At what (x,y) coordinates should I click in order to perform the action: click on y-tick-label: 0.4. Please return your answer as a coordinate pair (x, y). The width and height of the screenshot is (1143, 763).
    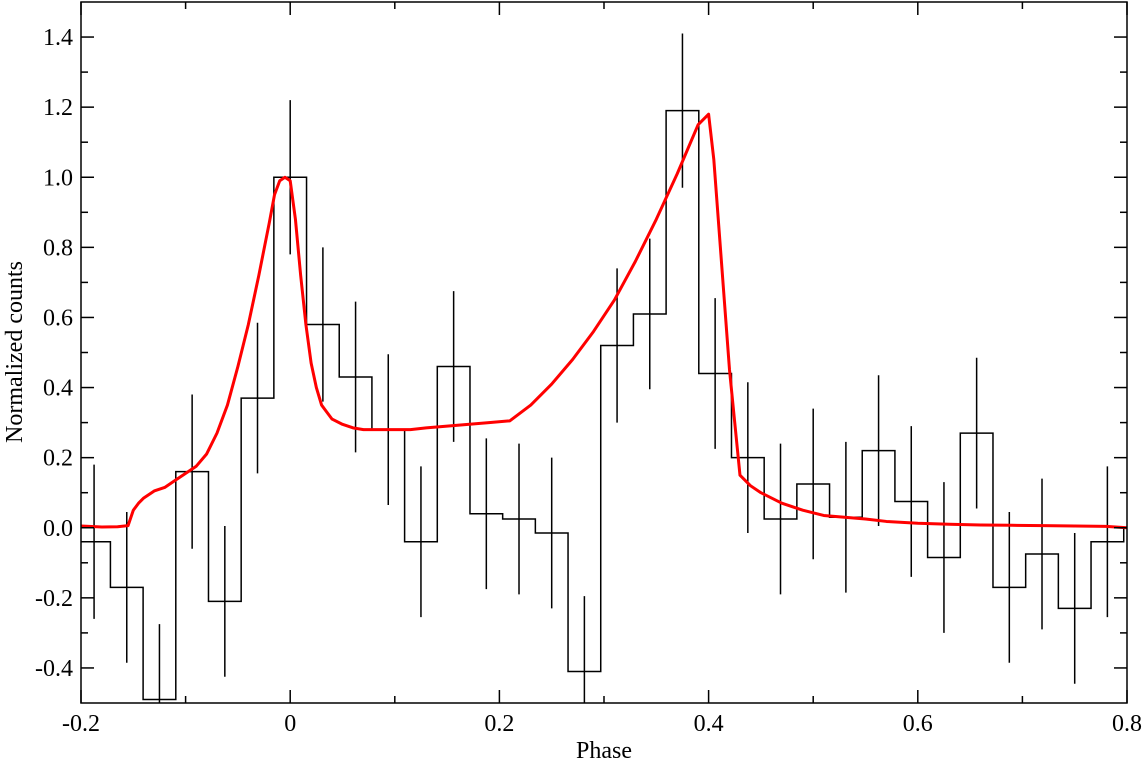
    Looking at the image, I should click on (58, 389).